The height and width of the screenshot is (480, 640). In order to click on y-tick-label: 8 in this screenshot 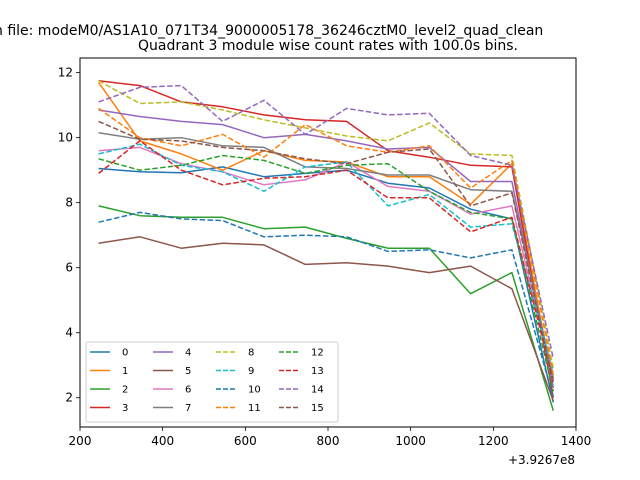, I will do `click(69, 203)`.